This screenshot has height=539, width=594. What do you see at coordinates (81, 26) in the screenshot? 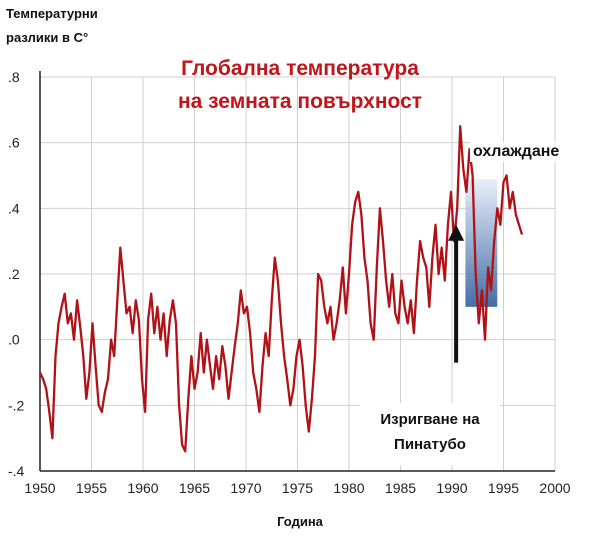
I see `y-axis-label: Температурни разлики в C°` at bounding box center [81, 26].